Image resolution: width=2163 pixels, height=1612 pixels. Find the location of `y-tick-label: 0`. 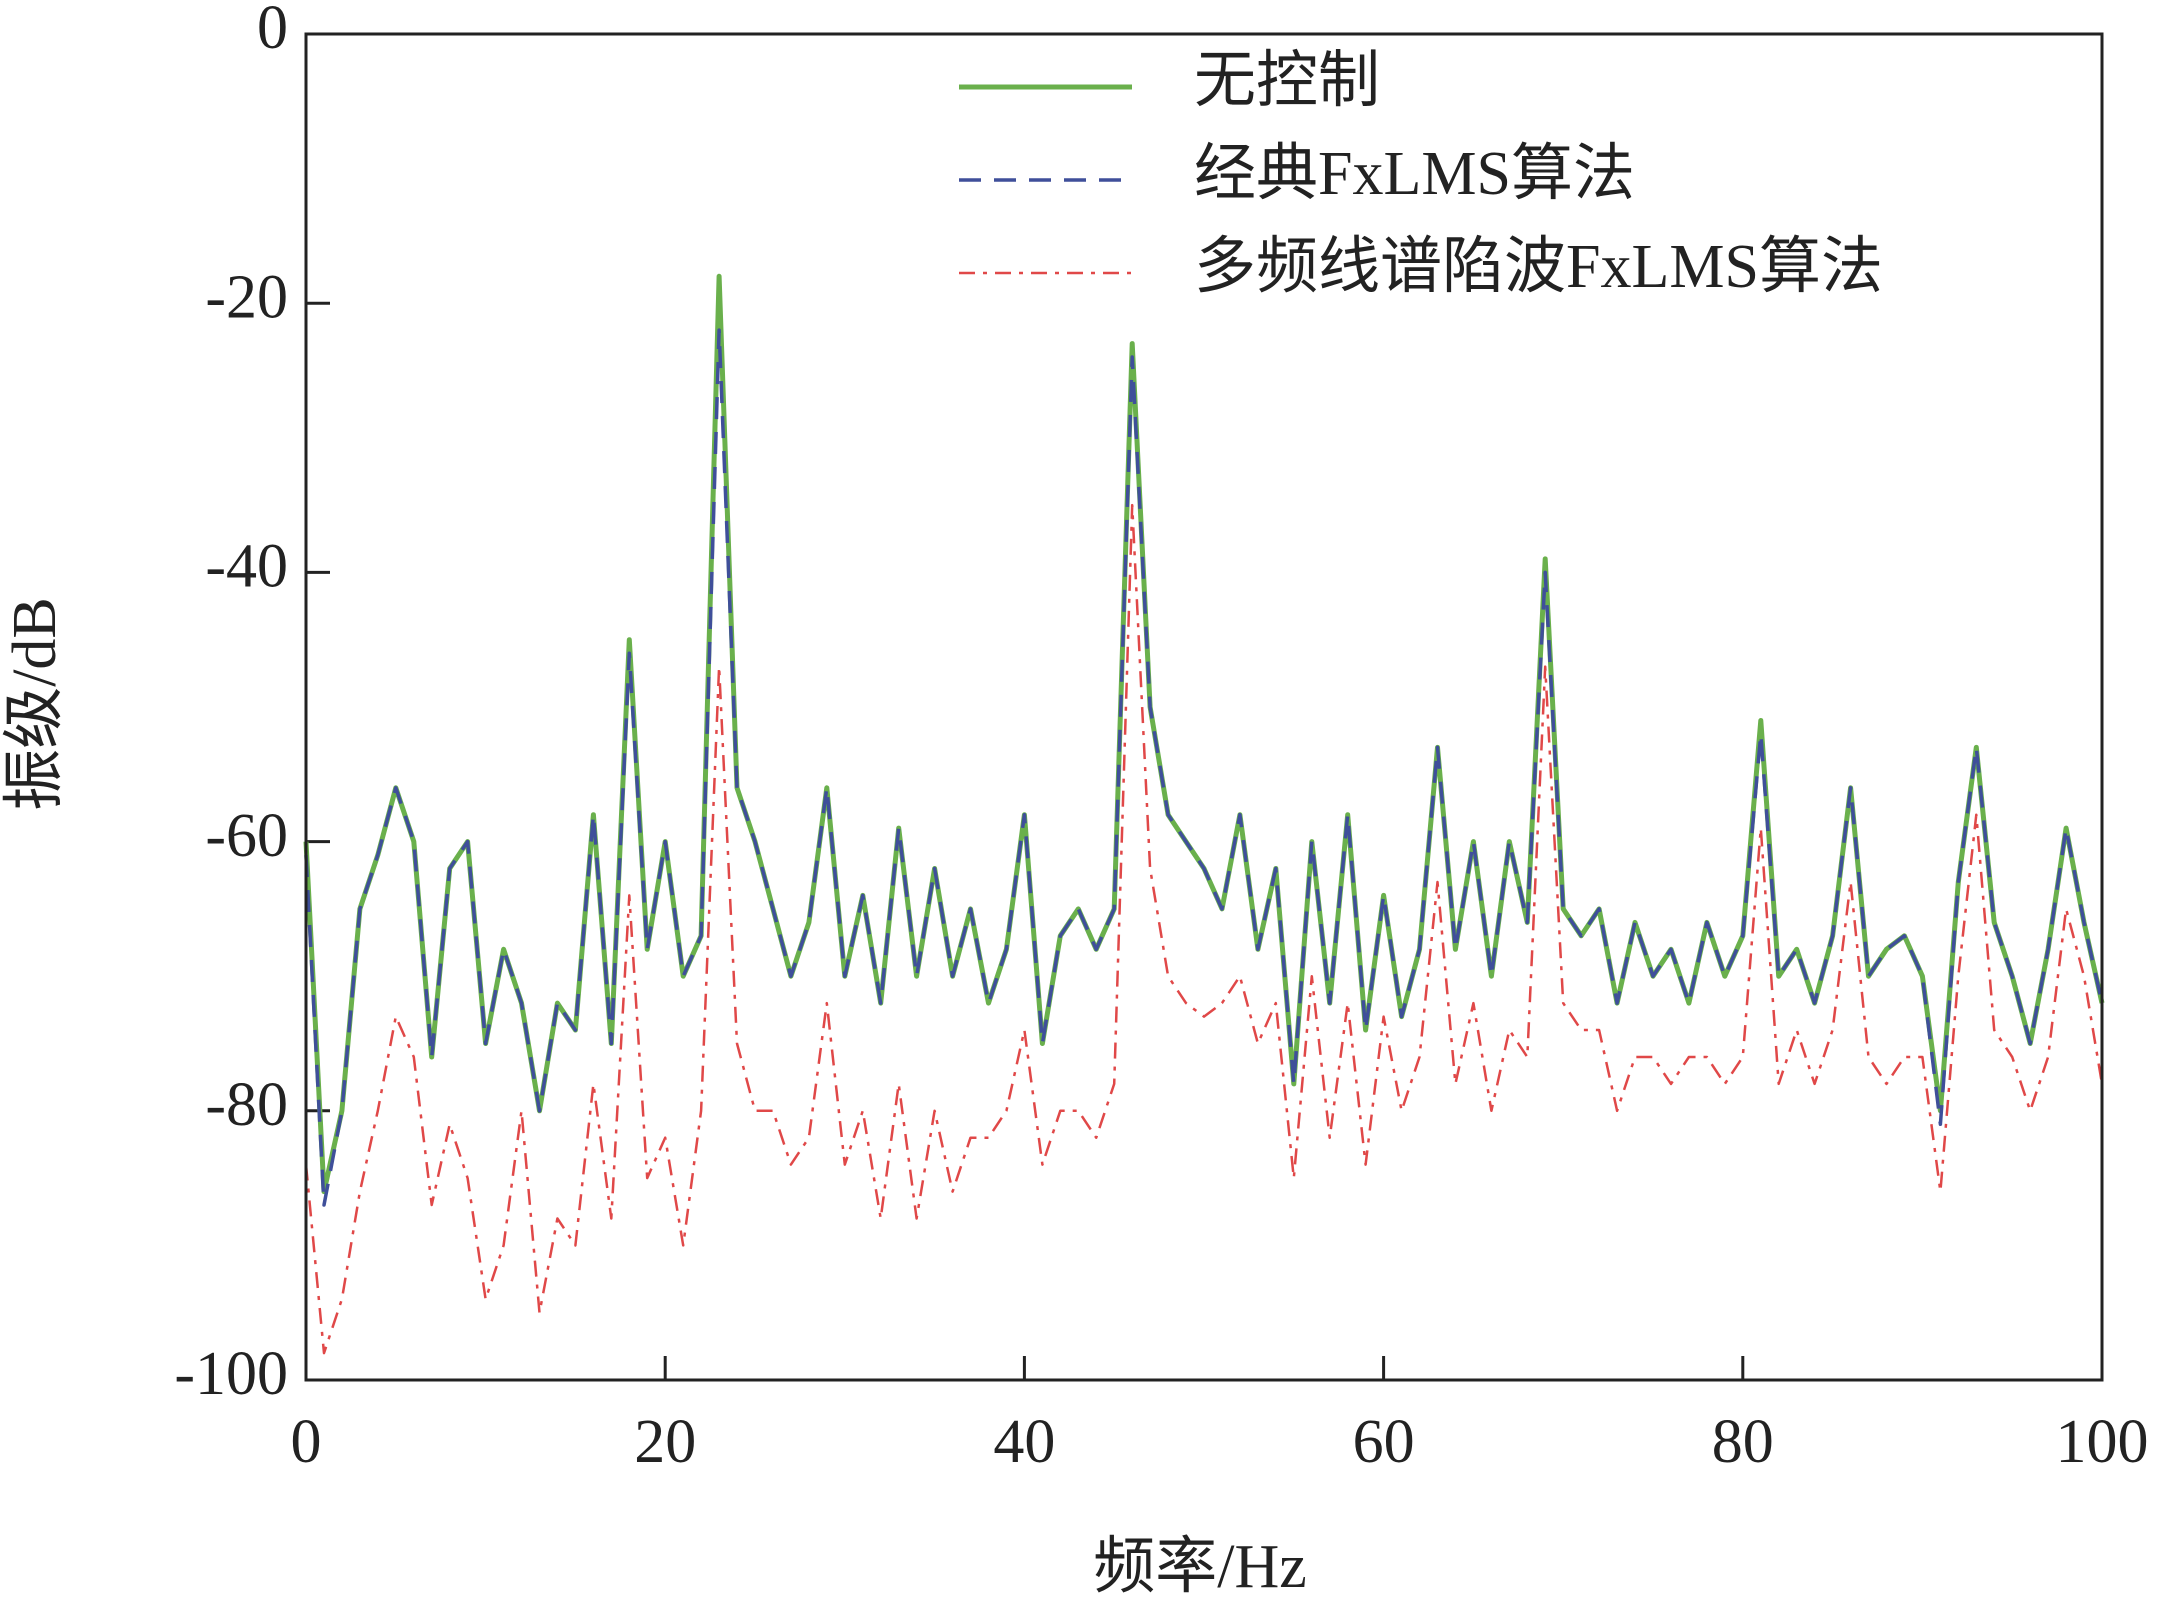

y-tick-label: 0 is located at coordinates (272, 31).